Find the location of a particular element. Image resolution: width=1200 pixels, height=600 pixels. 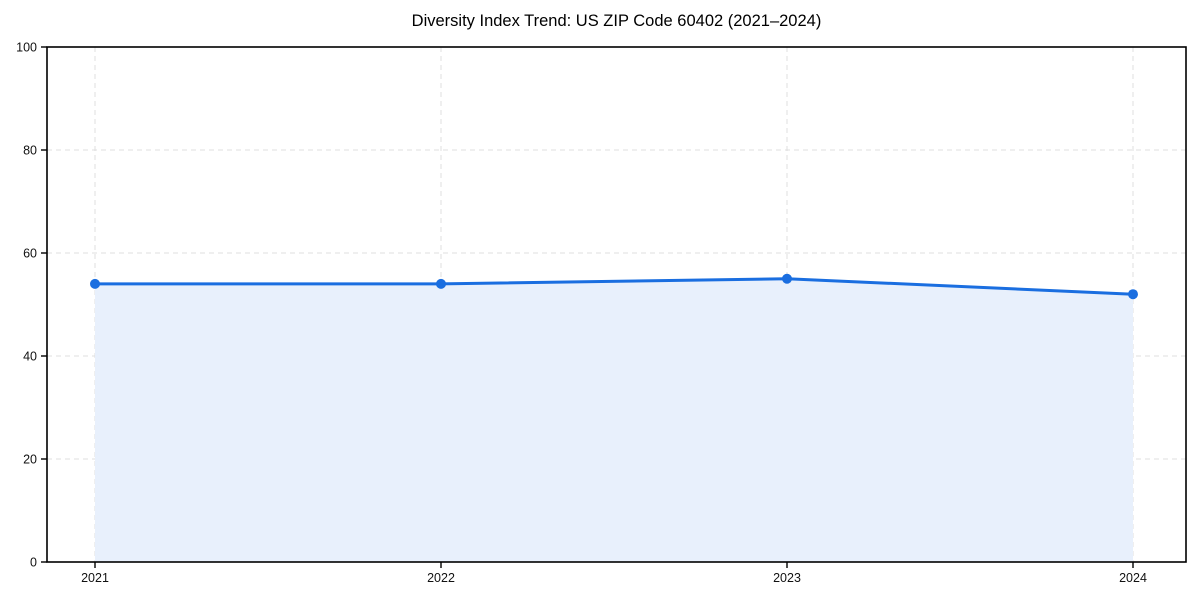

data-point-2021 is located at coordinates (95, 283).